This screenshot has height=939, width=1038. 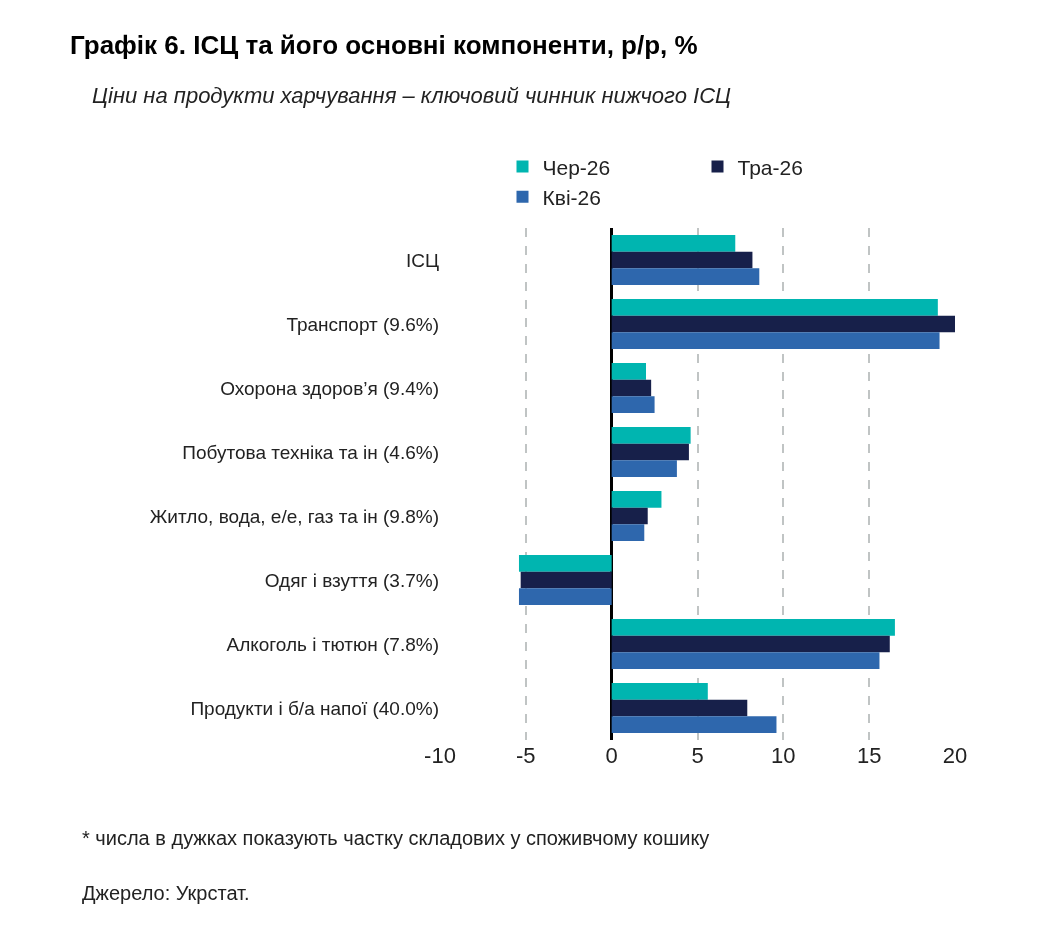 I want to click on x-tick-label: 5, so click(x=697, y=755).